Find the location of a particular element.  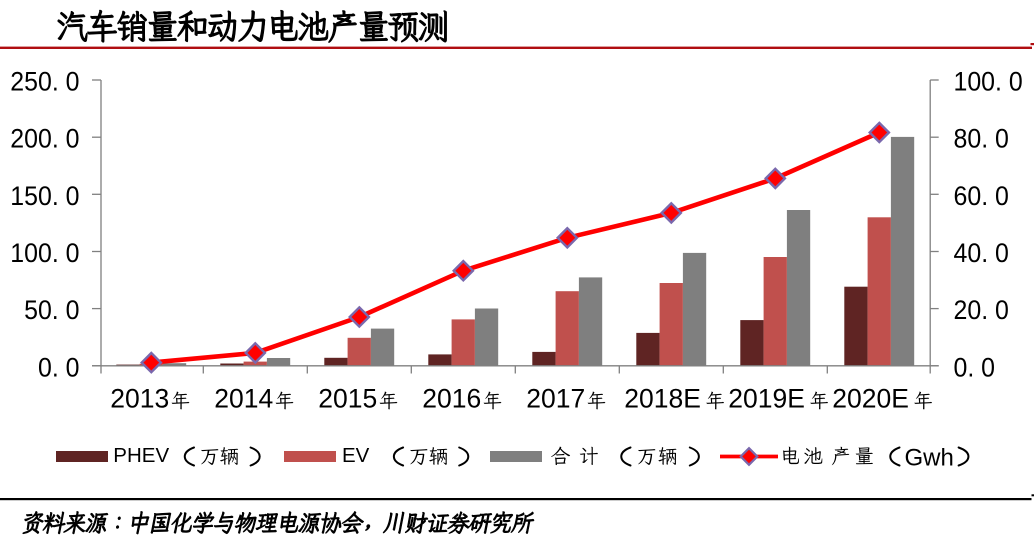

svg-text: 2019E is located at coordinates (766, 399).